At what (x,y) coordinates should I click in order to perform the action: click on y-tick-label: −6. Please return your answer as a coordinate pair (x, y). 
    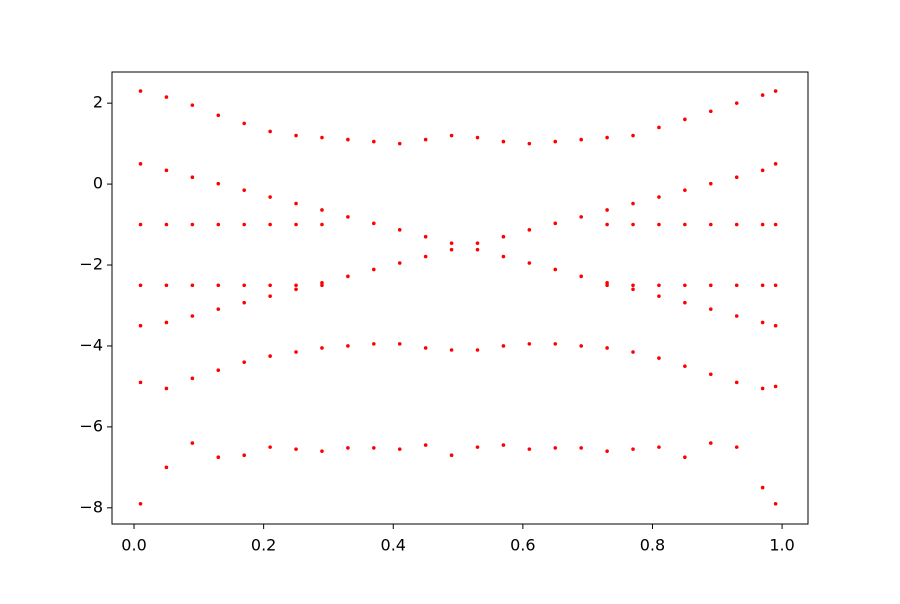
    Looking at the image, I should click on (91, 425).